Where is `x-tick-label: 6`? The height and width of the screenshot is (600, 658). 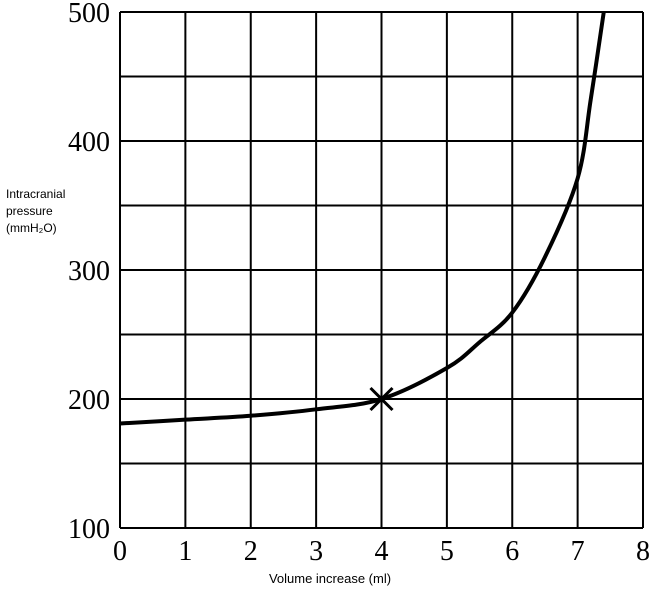 x-tick-label: 6 is located at coordinates (512, 551).